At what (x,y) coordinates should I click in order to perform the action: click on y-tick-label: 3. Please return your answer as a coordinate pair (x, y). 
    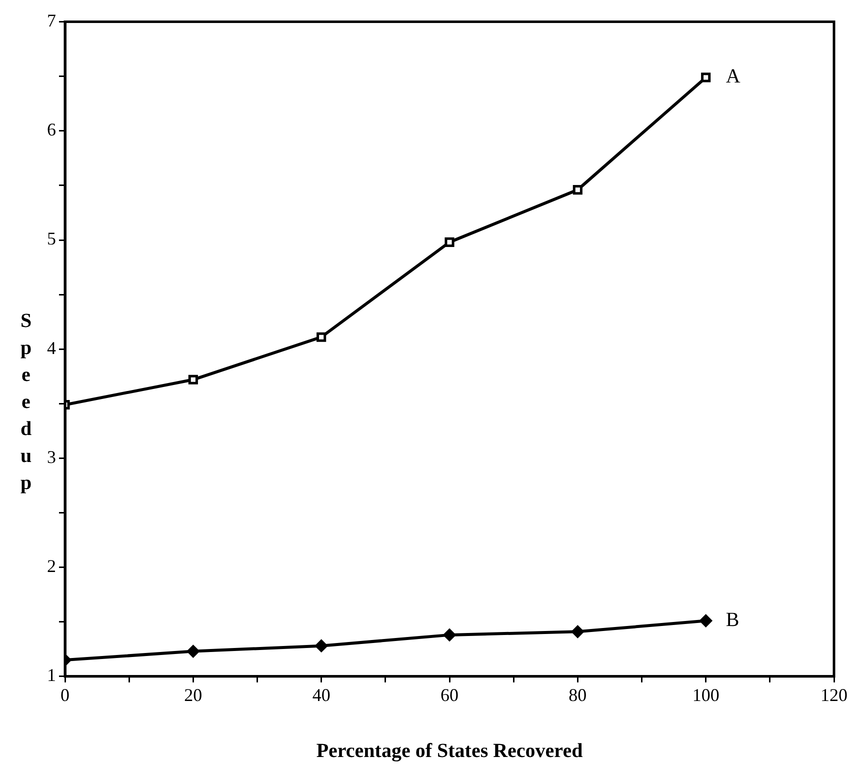
    Looking at the image, I should click on (51, 456).